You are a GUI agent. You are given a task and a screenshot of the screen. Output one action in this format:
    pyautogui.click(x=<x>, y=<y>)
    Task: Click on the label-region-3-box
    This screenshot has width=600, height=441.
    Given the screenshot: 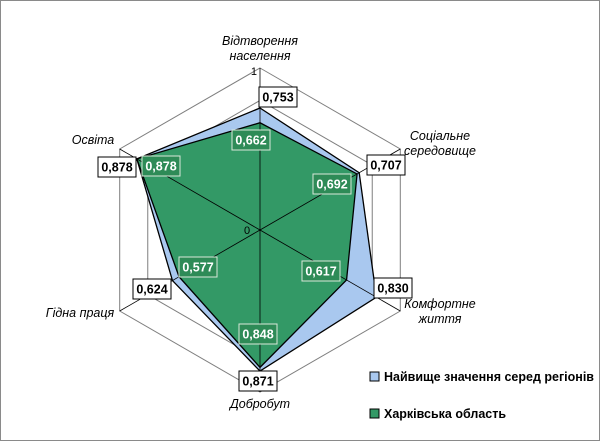 What is the action you would take?
    pyautogui.click(x=258, y=334)
    